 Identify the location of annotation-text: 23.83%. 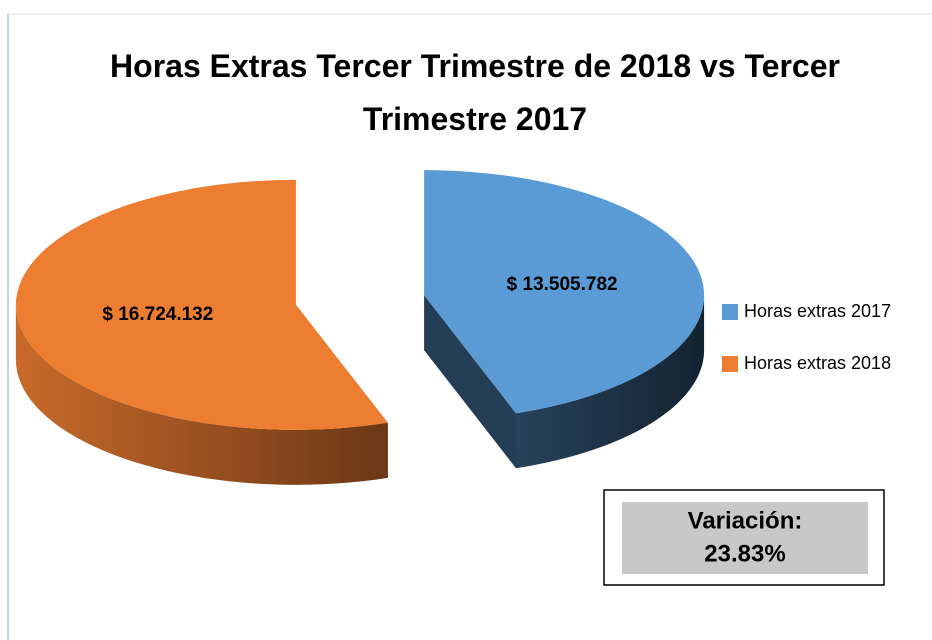
(744, 553).